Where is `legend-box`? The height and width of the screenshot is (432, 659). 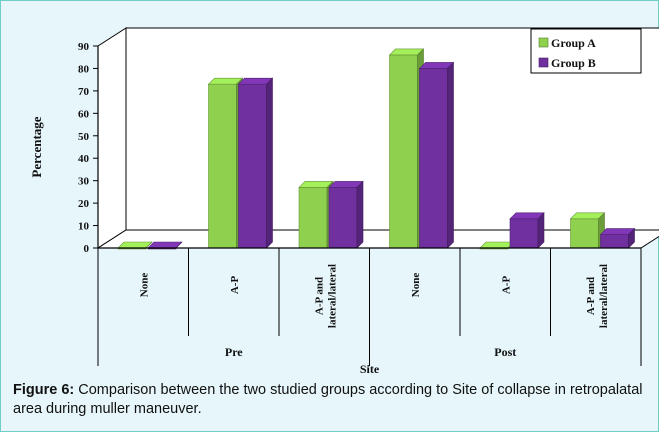
legend-box is located at coordinates (586, 51).